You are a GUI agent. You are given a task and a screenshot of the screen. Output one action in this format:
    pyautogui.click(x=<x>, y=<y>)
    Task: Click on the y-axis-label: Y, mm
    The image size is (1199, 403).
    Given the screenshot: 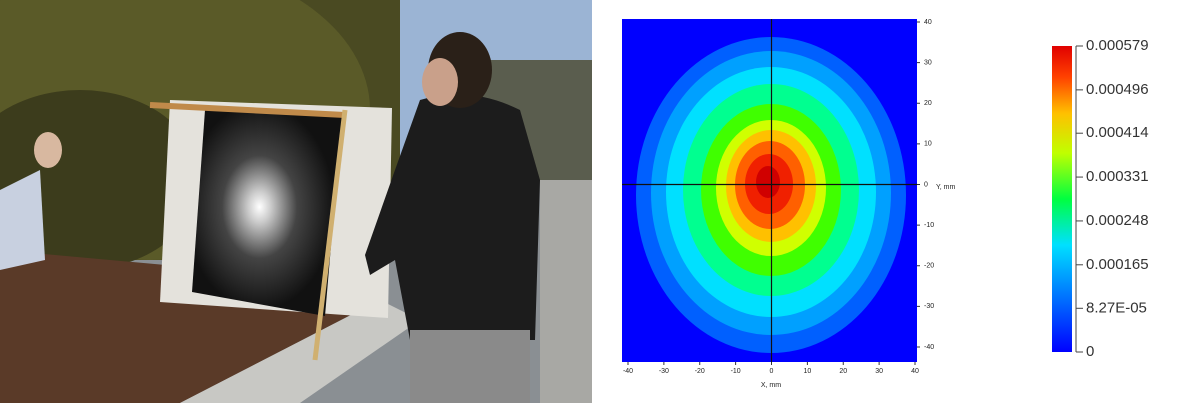 What is the action you would take?
    pyautogui.click(x=945, y=187)
    